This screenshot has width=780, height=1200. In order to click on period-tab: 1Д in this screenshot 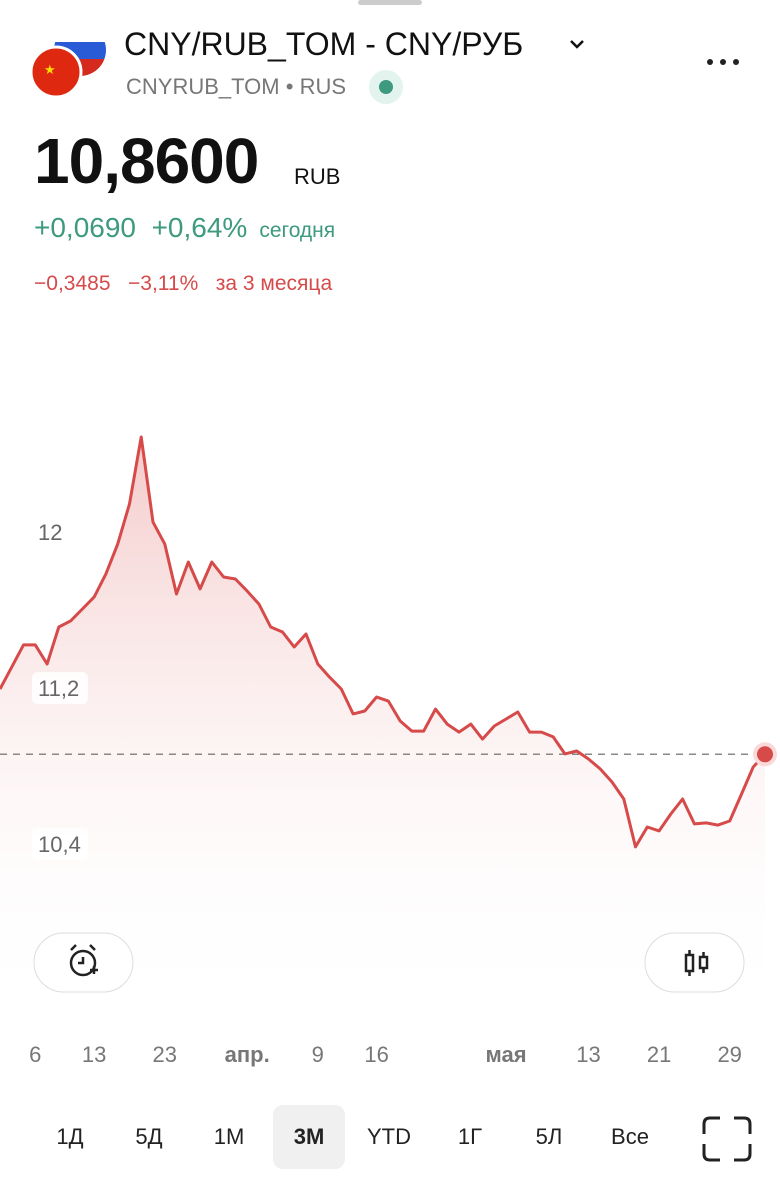, I will do `click(70, 1136)`.